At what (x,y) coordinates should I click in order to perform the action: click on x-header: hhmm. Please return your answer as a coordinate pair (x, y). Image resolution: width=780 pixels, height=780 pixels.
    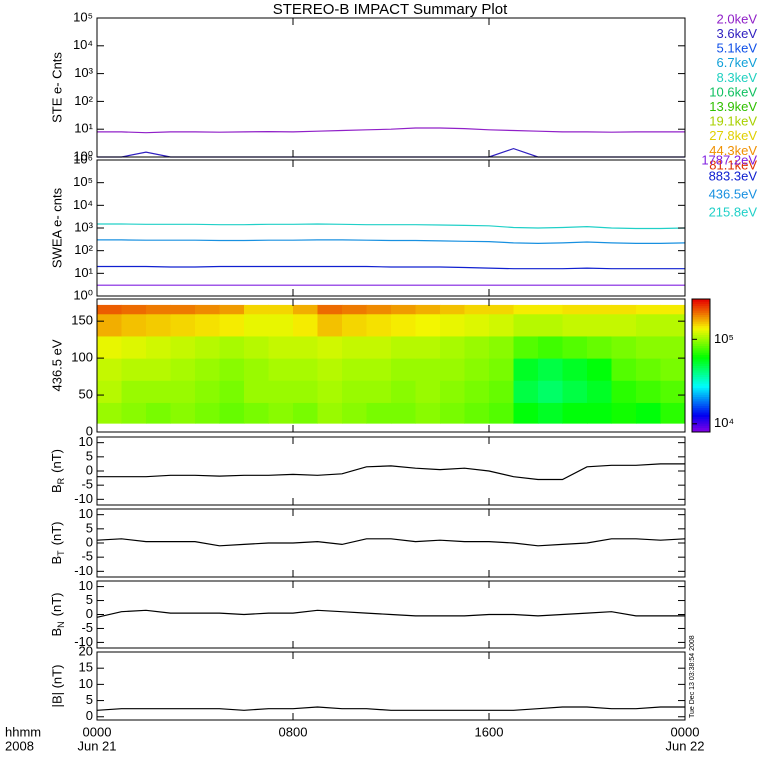
    Looking at the image, I should click on (23, 731).